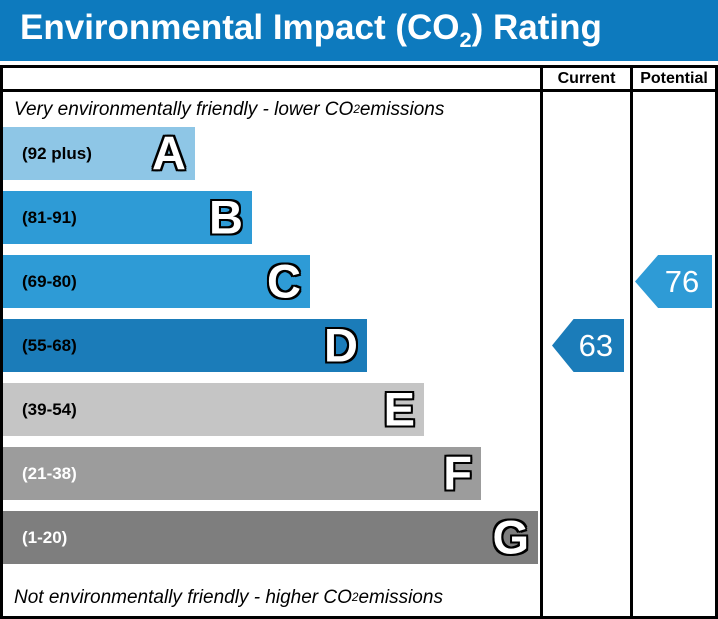  Describe the element at coordinates (127, 216) in the screenshot. I see `band-b: (81-91) B` at that location.